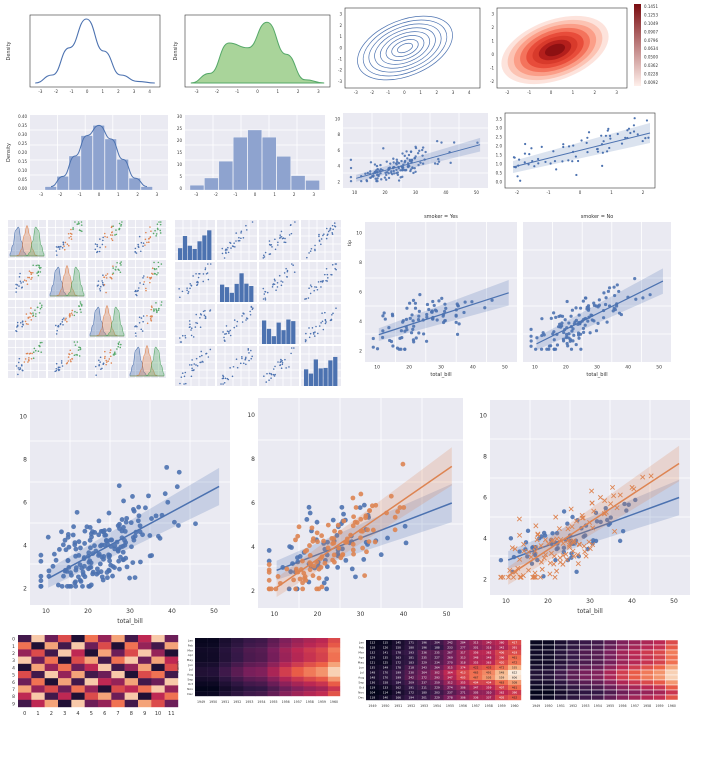 Image resolution: width=720 pixels, height=759 pixels. I want to click on scatter-reg-2-chart: -2 -1 0 1 23.53.02.52.01.51.00.50.0, so click(576, 153).